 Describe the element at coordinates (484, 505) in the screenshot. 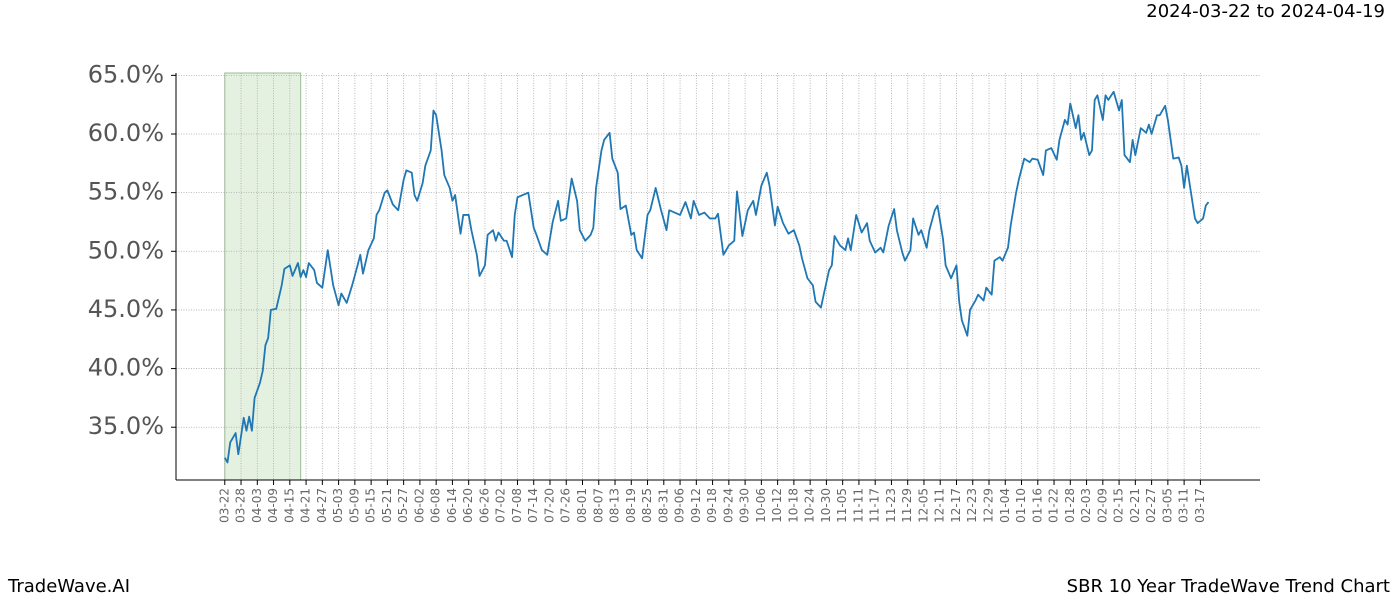

I see `x-tick-label: 06-26` at that location.